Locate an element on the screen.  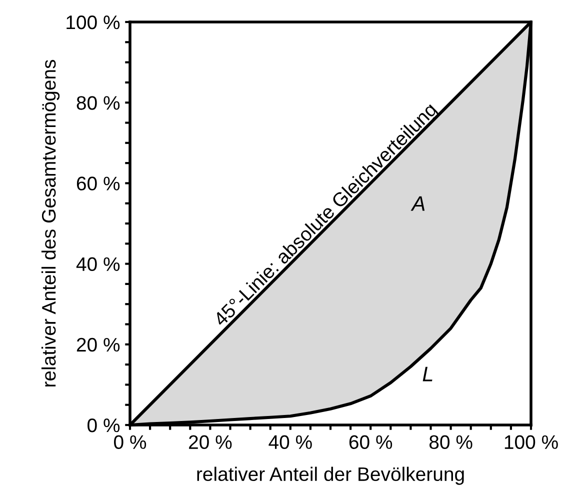
y-tick-label: 80 % is located at coordinates (98, 103).